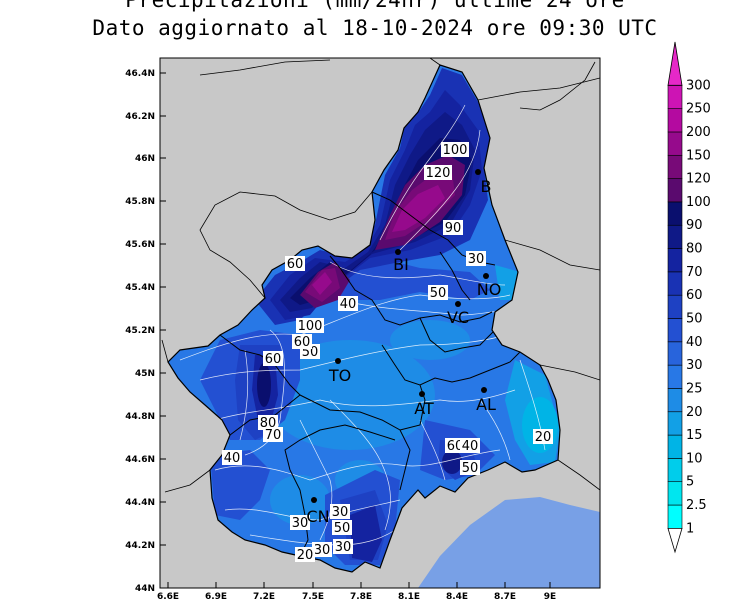 The width and height of the screenshot is (750, 600). Describe the element at coordinates (216, 596) in the screenshot. I see `lon-tick-label: 6.9E` at that location.